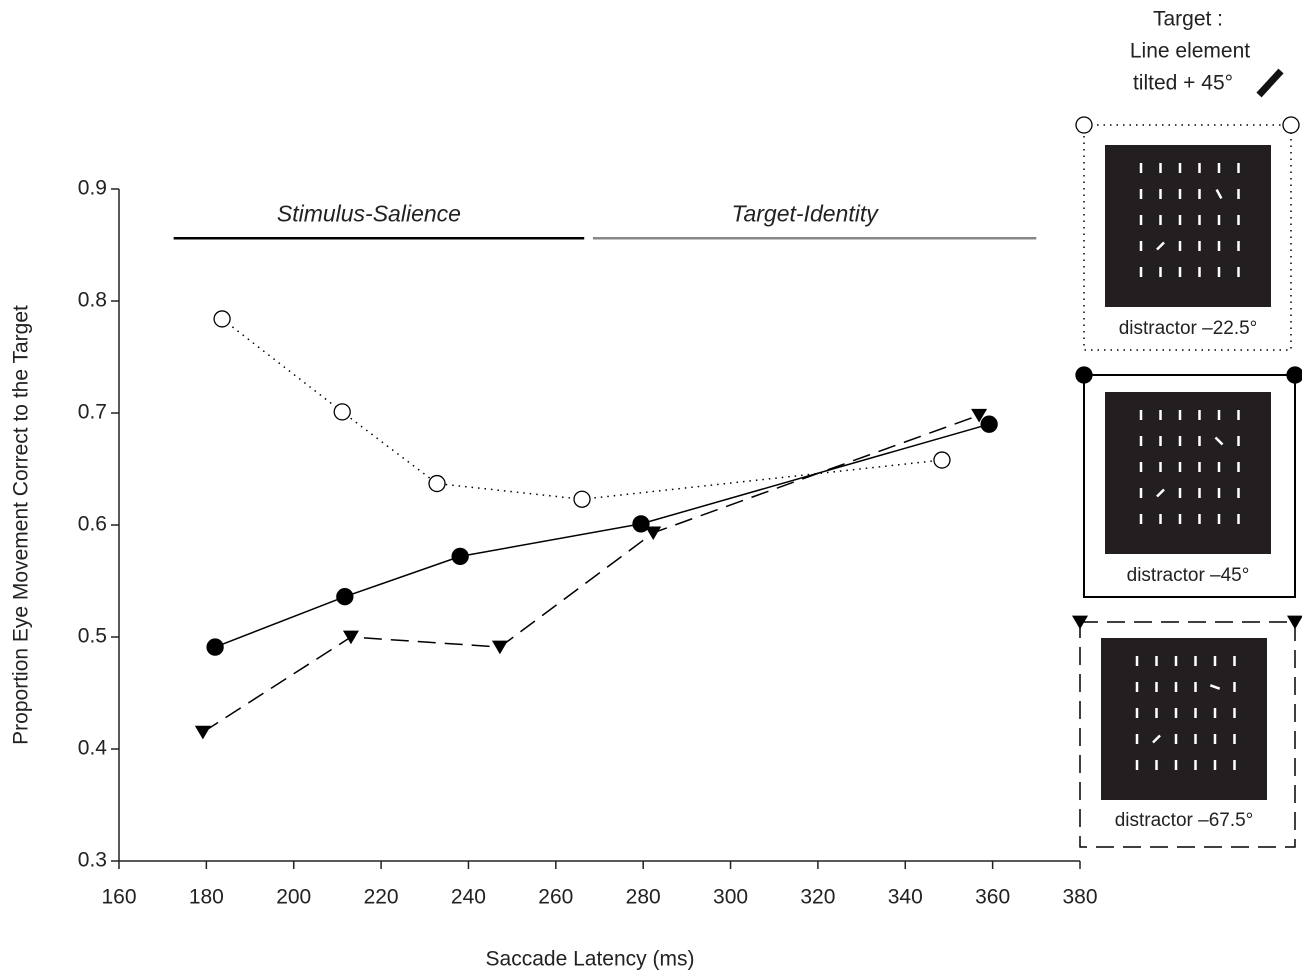 This screenshot has width=1302, height=975. Describe the element at coordinates (1079, 897) in the screenshot. I see `x-tick-label: 380` at that location.